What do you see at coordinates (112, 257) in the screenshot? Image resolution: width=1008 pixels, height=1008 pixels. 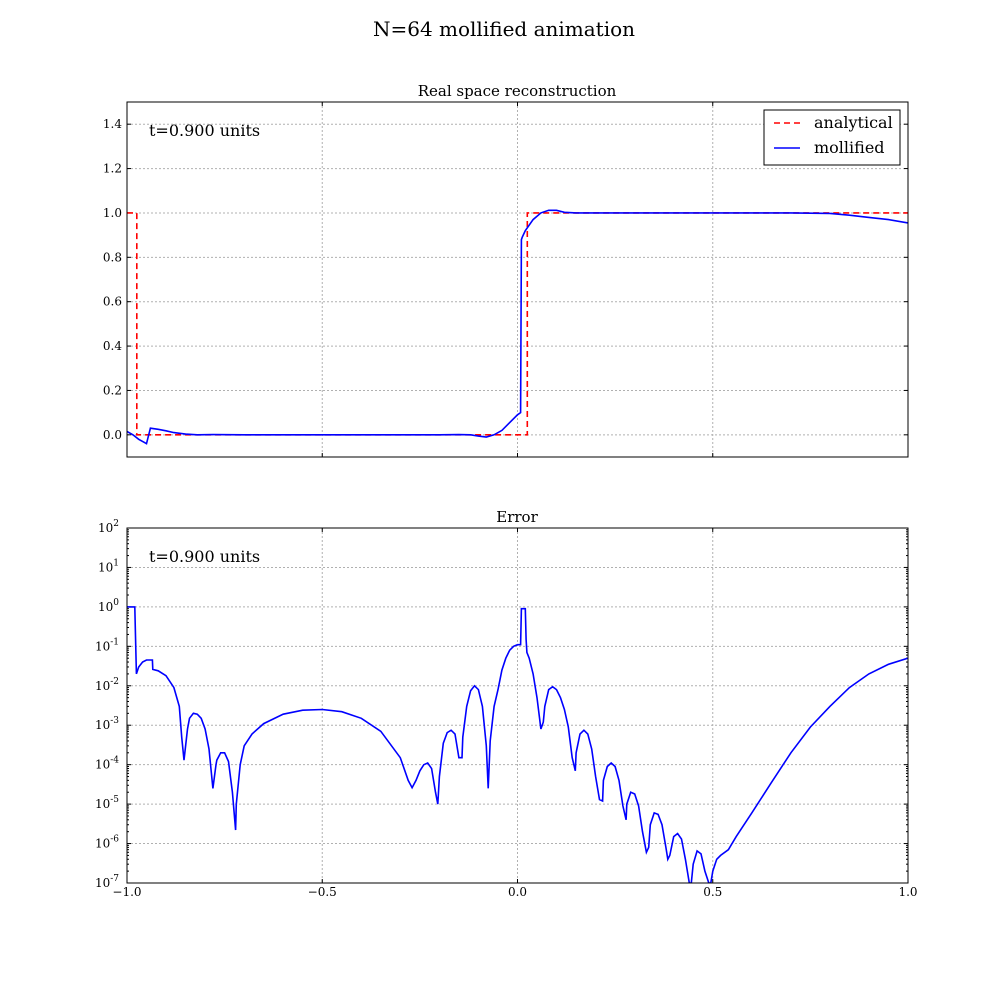 I see `real-space-y-tick-label: 0.8` at bounding box center [112, 257].